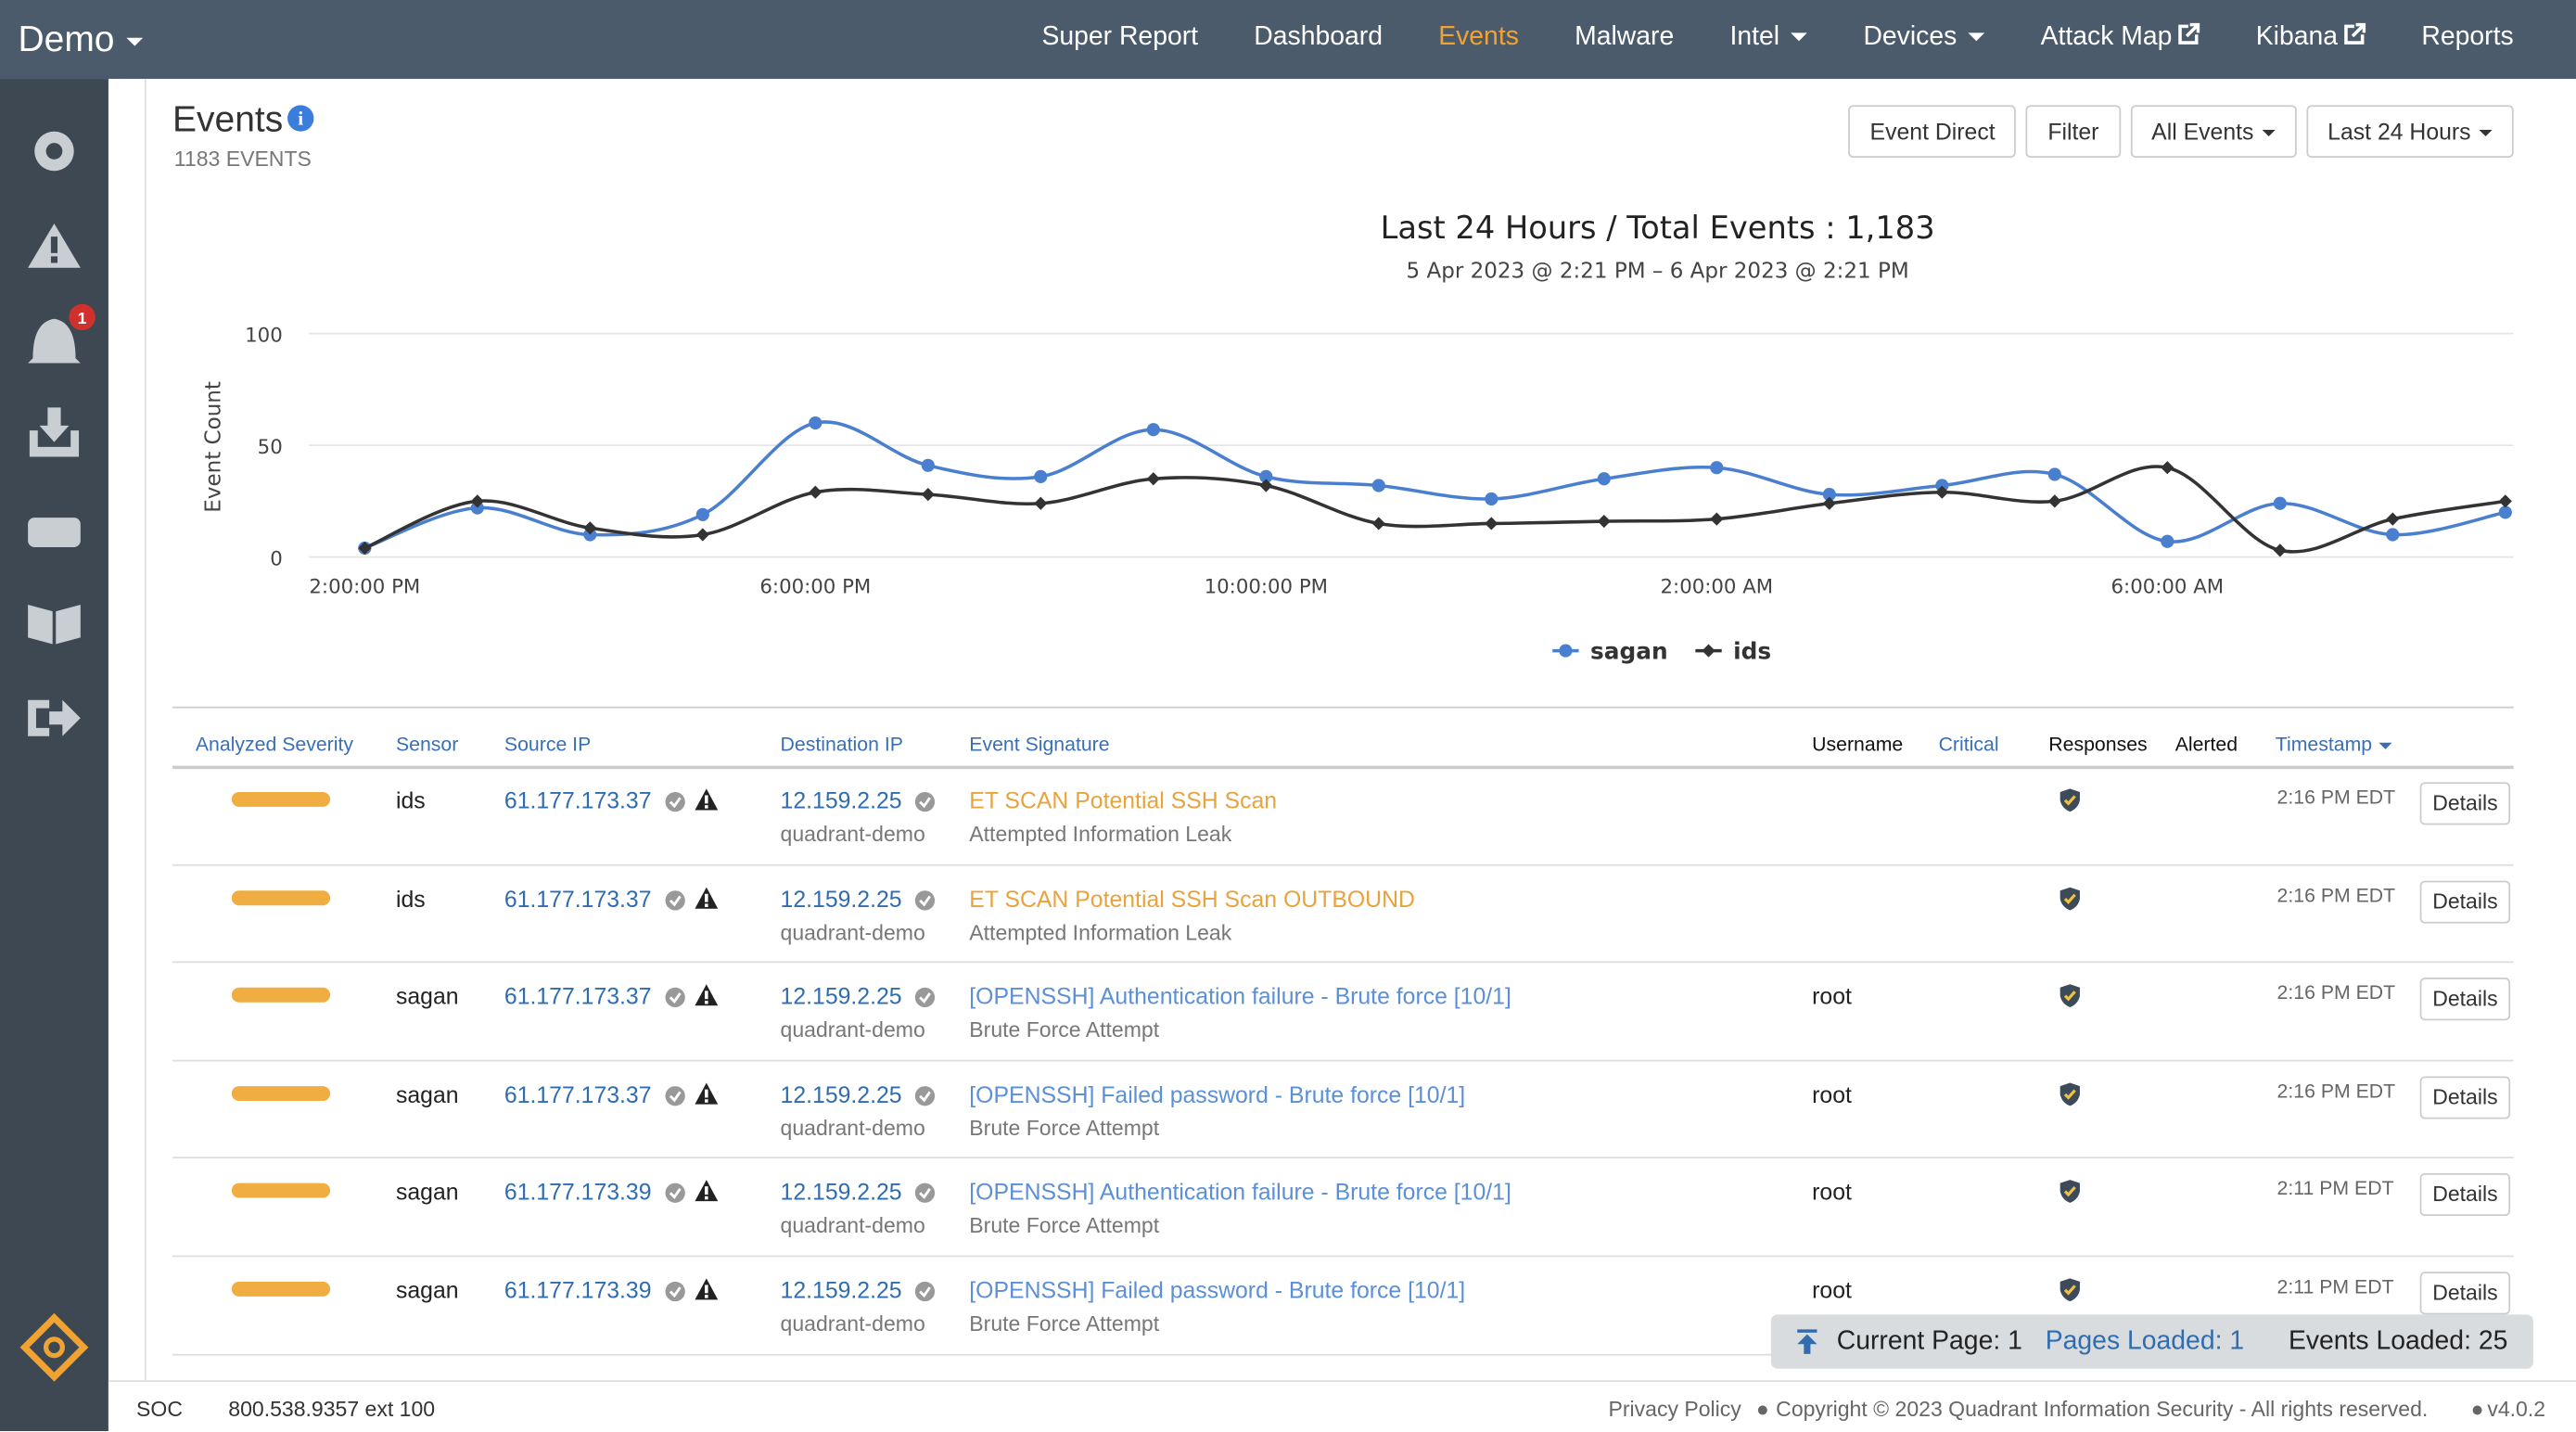 The width and height of the screenshot is (2576, 1432). Describe the element at coordinates (1924, 38) in the screenshot. I see `nav-item: Devices` at that location.